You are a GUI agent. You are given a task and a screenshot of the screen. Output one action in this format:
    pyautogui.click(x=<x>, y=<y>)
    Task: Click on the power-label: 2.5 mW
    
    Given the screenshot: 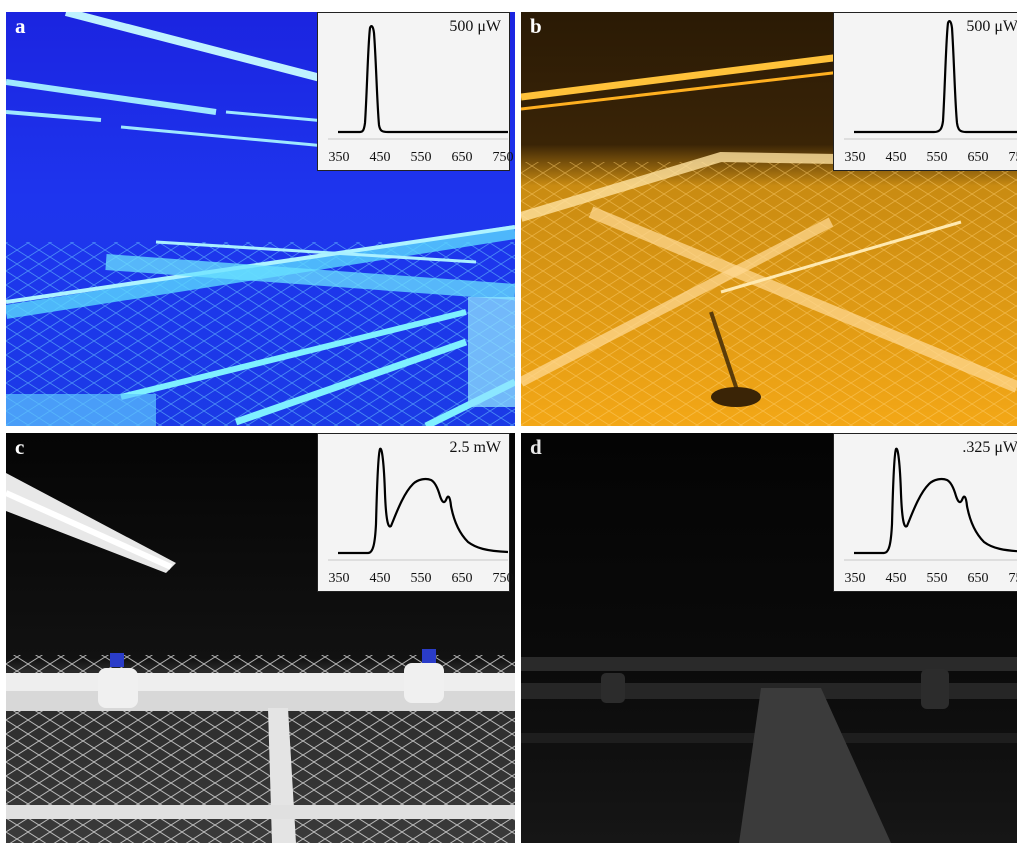 What is the action you would take?
    pyautogui.click(x=475, y=447)
    